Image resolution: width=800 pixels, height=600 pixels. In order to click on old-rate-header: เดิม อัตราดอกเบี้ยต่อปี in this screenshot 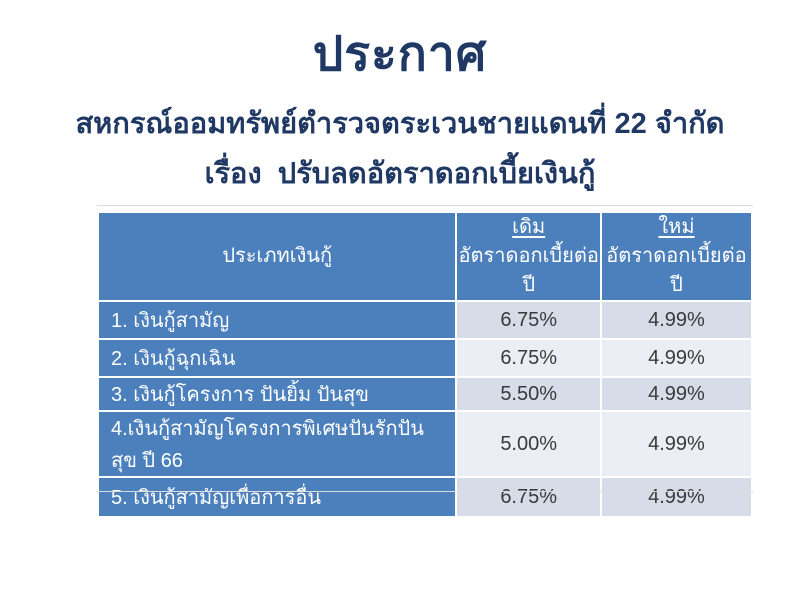, I will do `click(528, 256)`.